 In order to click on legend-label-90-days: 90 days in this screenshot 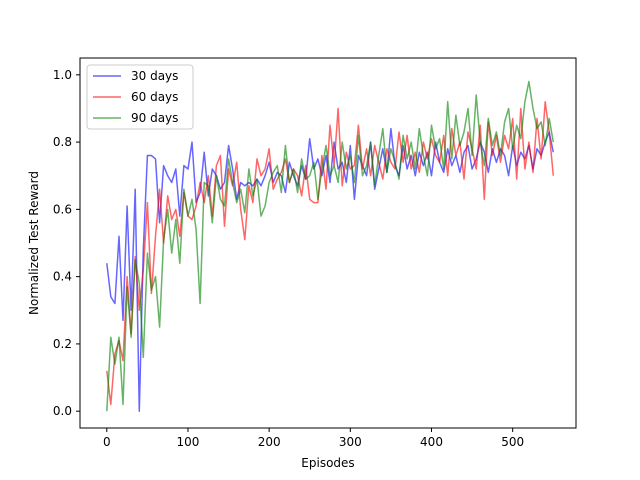, I will do `click(154, 118)`.